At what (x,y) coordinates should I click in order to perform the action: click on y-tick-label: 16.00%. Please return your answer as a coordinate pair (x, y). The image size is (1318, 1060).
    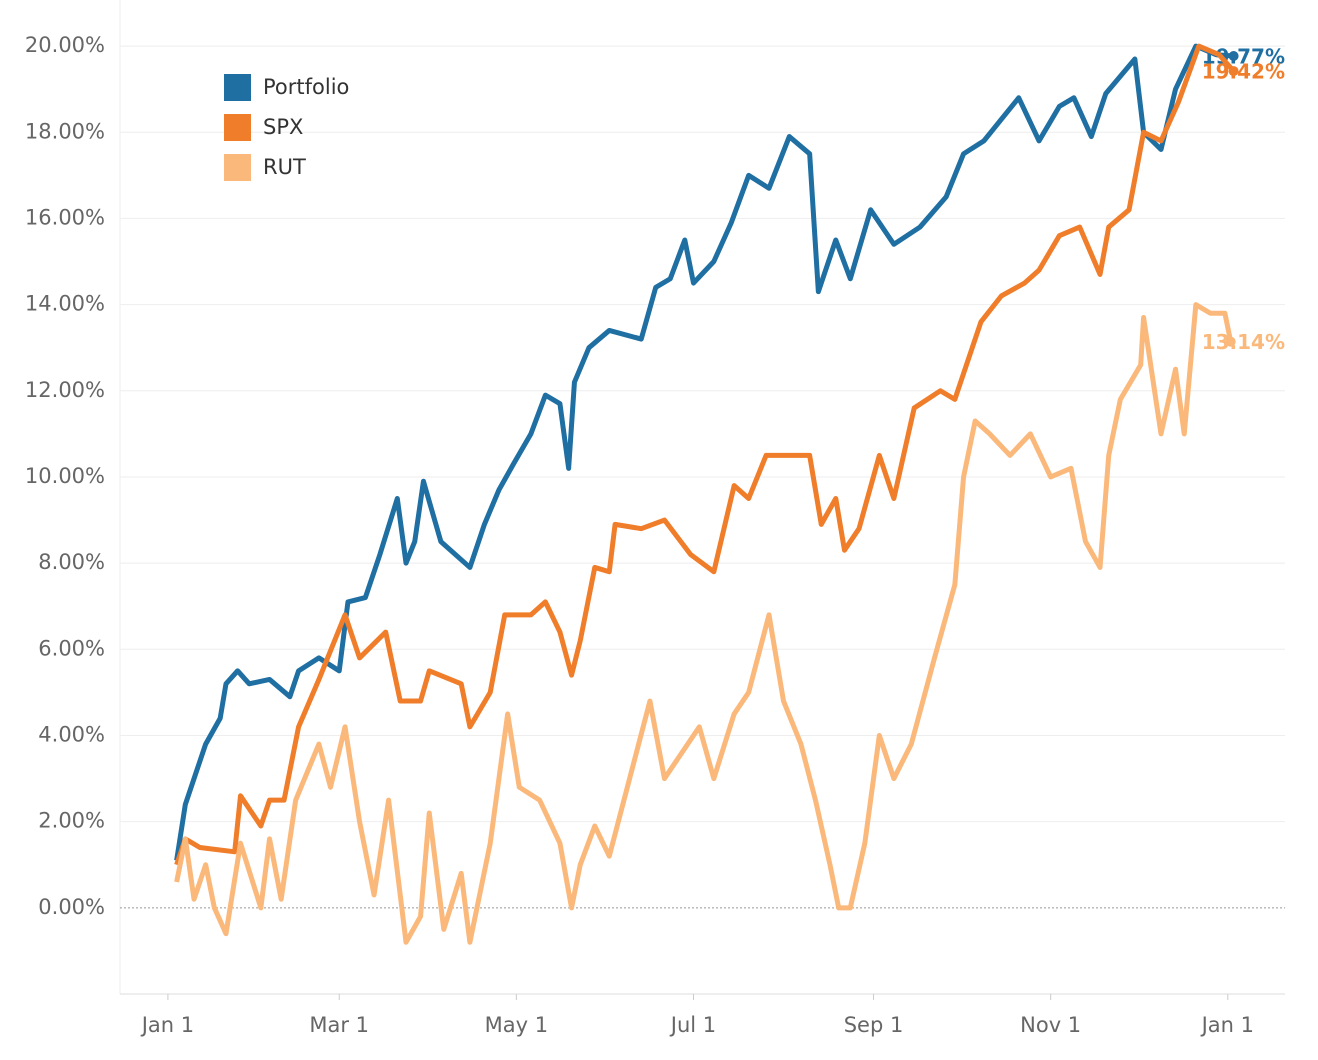
    Looking at the image, I should click on (65, 217).